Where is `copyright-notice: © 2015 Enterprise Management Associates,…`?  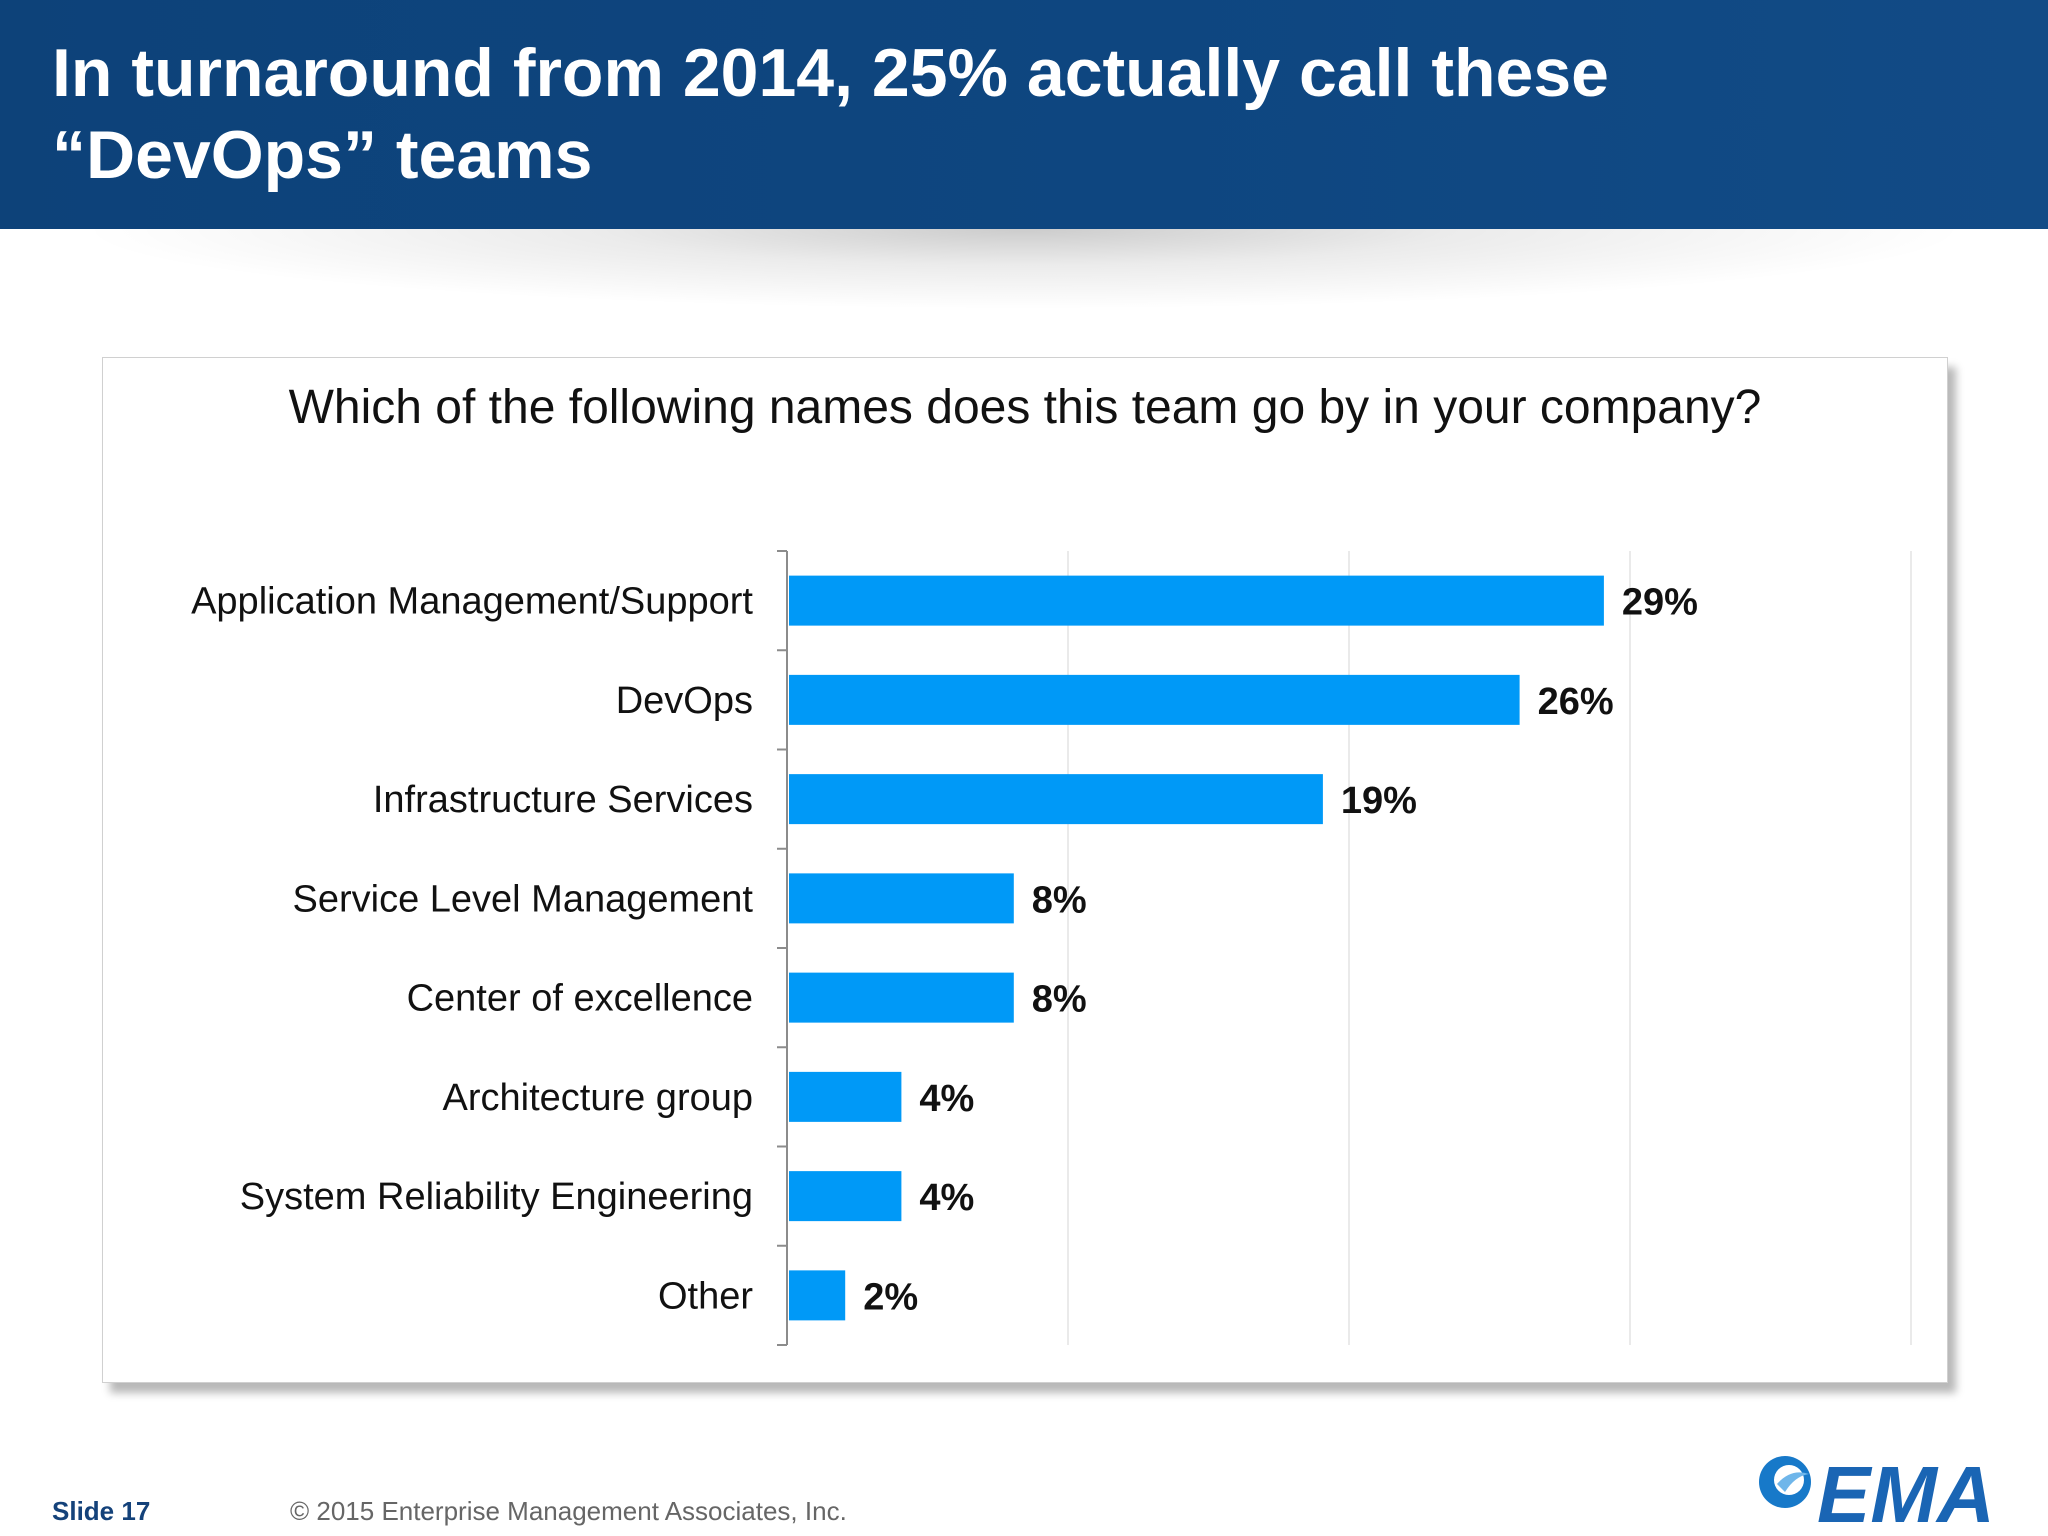 copyright-notice: © 2015 Enterprise Management Associates,… is located at coordinates (568, 1511).